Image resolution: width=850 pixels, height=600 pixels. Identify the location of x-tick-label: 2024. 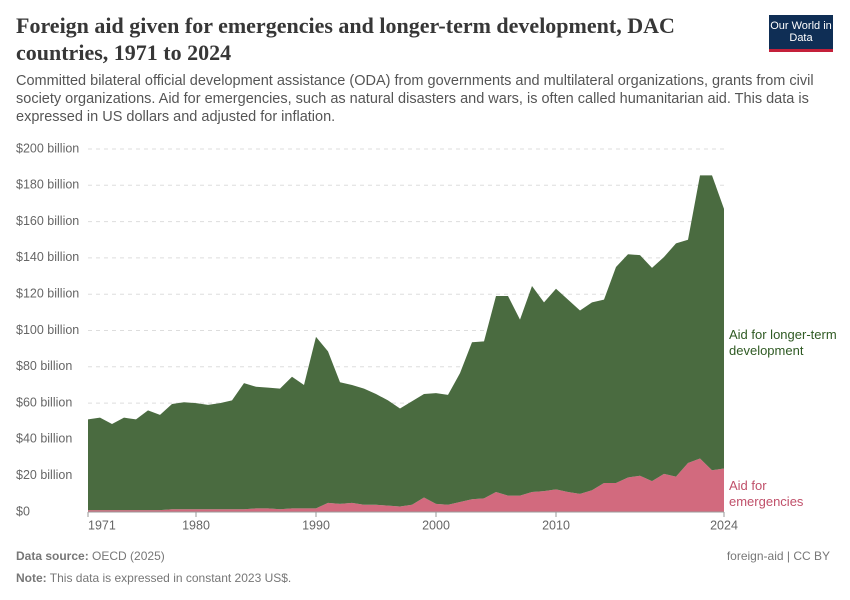
(724, 525).